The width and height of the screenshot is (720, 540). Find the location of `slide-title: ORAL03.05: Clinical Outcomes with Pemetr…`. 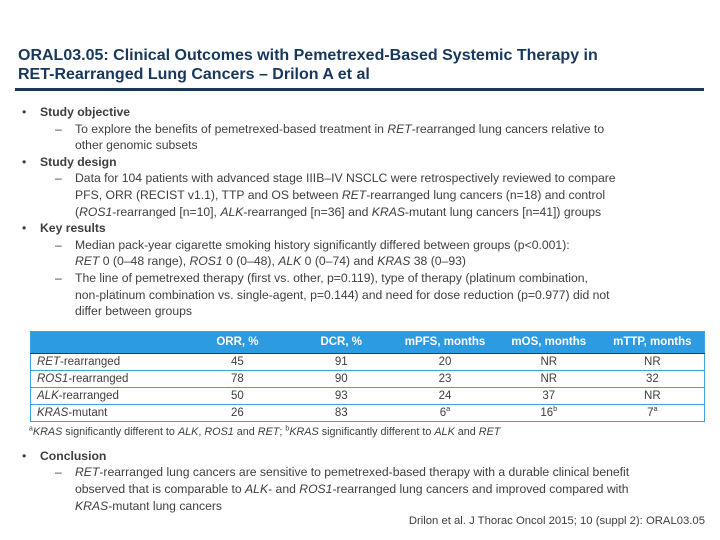

slide-title: ORAL03.05: Clinical Outcomes with Pemetr… is located at coordinates (308, 65).